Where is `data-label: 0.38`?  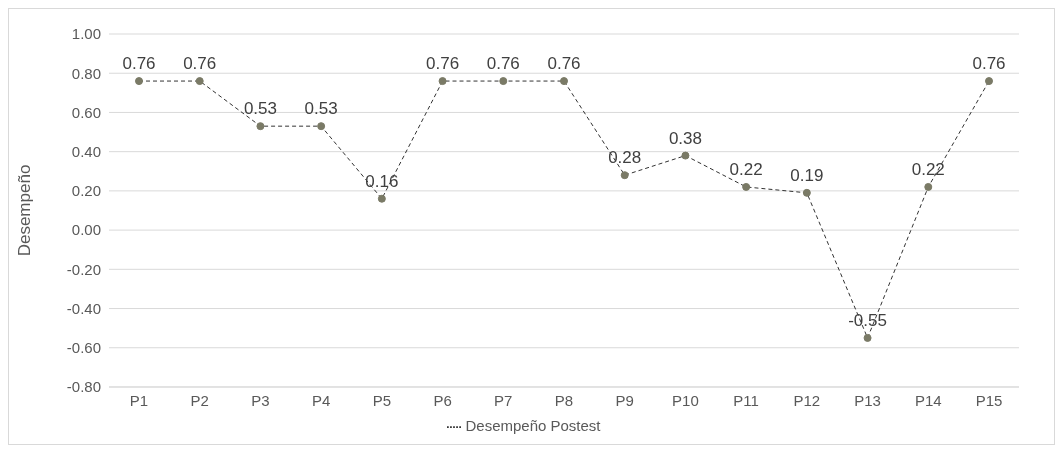 data-label: 0.38 is located at coordinates (685, 138).